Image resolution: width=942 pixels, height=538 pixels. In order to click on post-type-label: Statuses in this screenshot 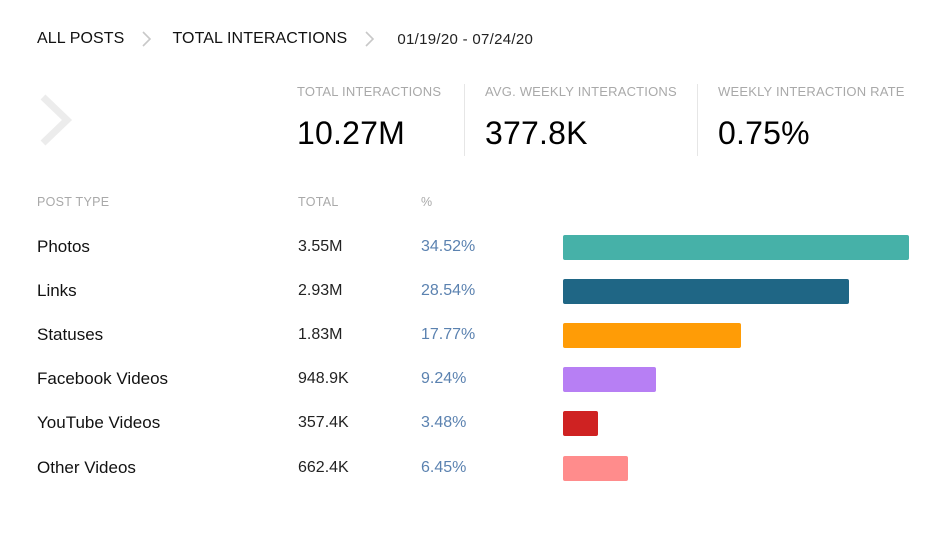, I will do `click(70, 334)`.